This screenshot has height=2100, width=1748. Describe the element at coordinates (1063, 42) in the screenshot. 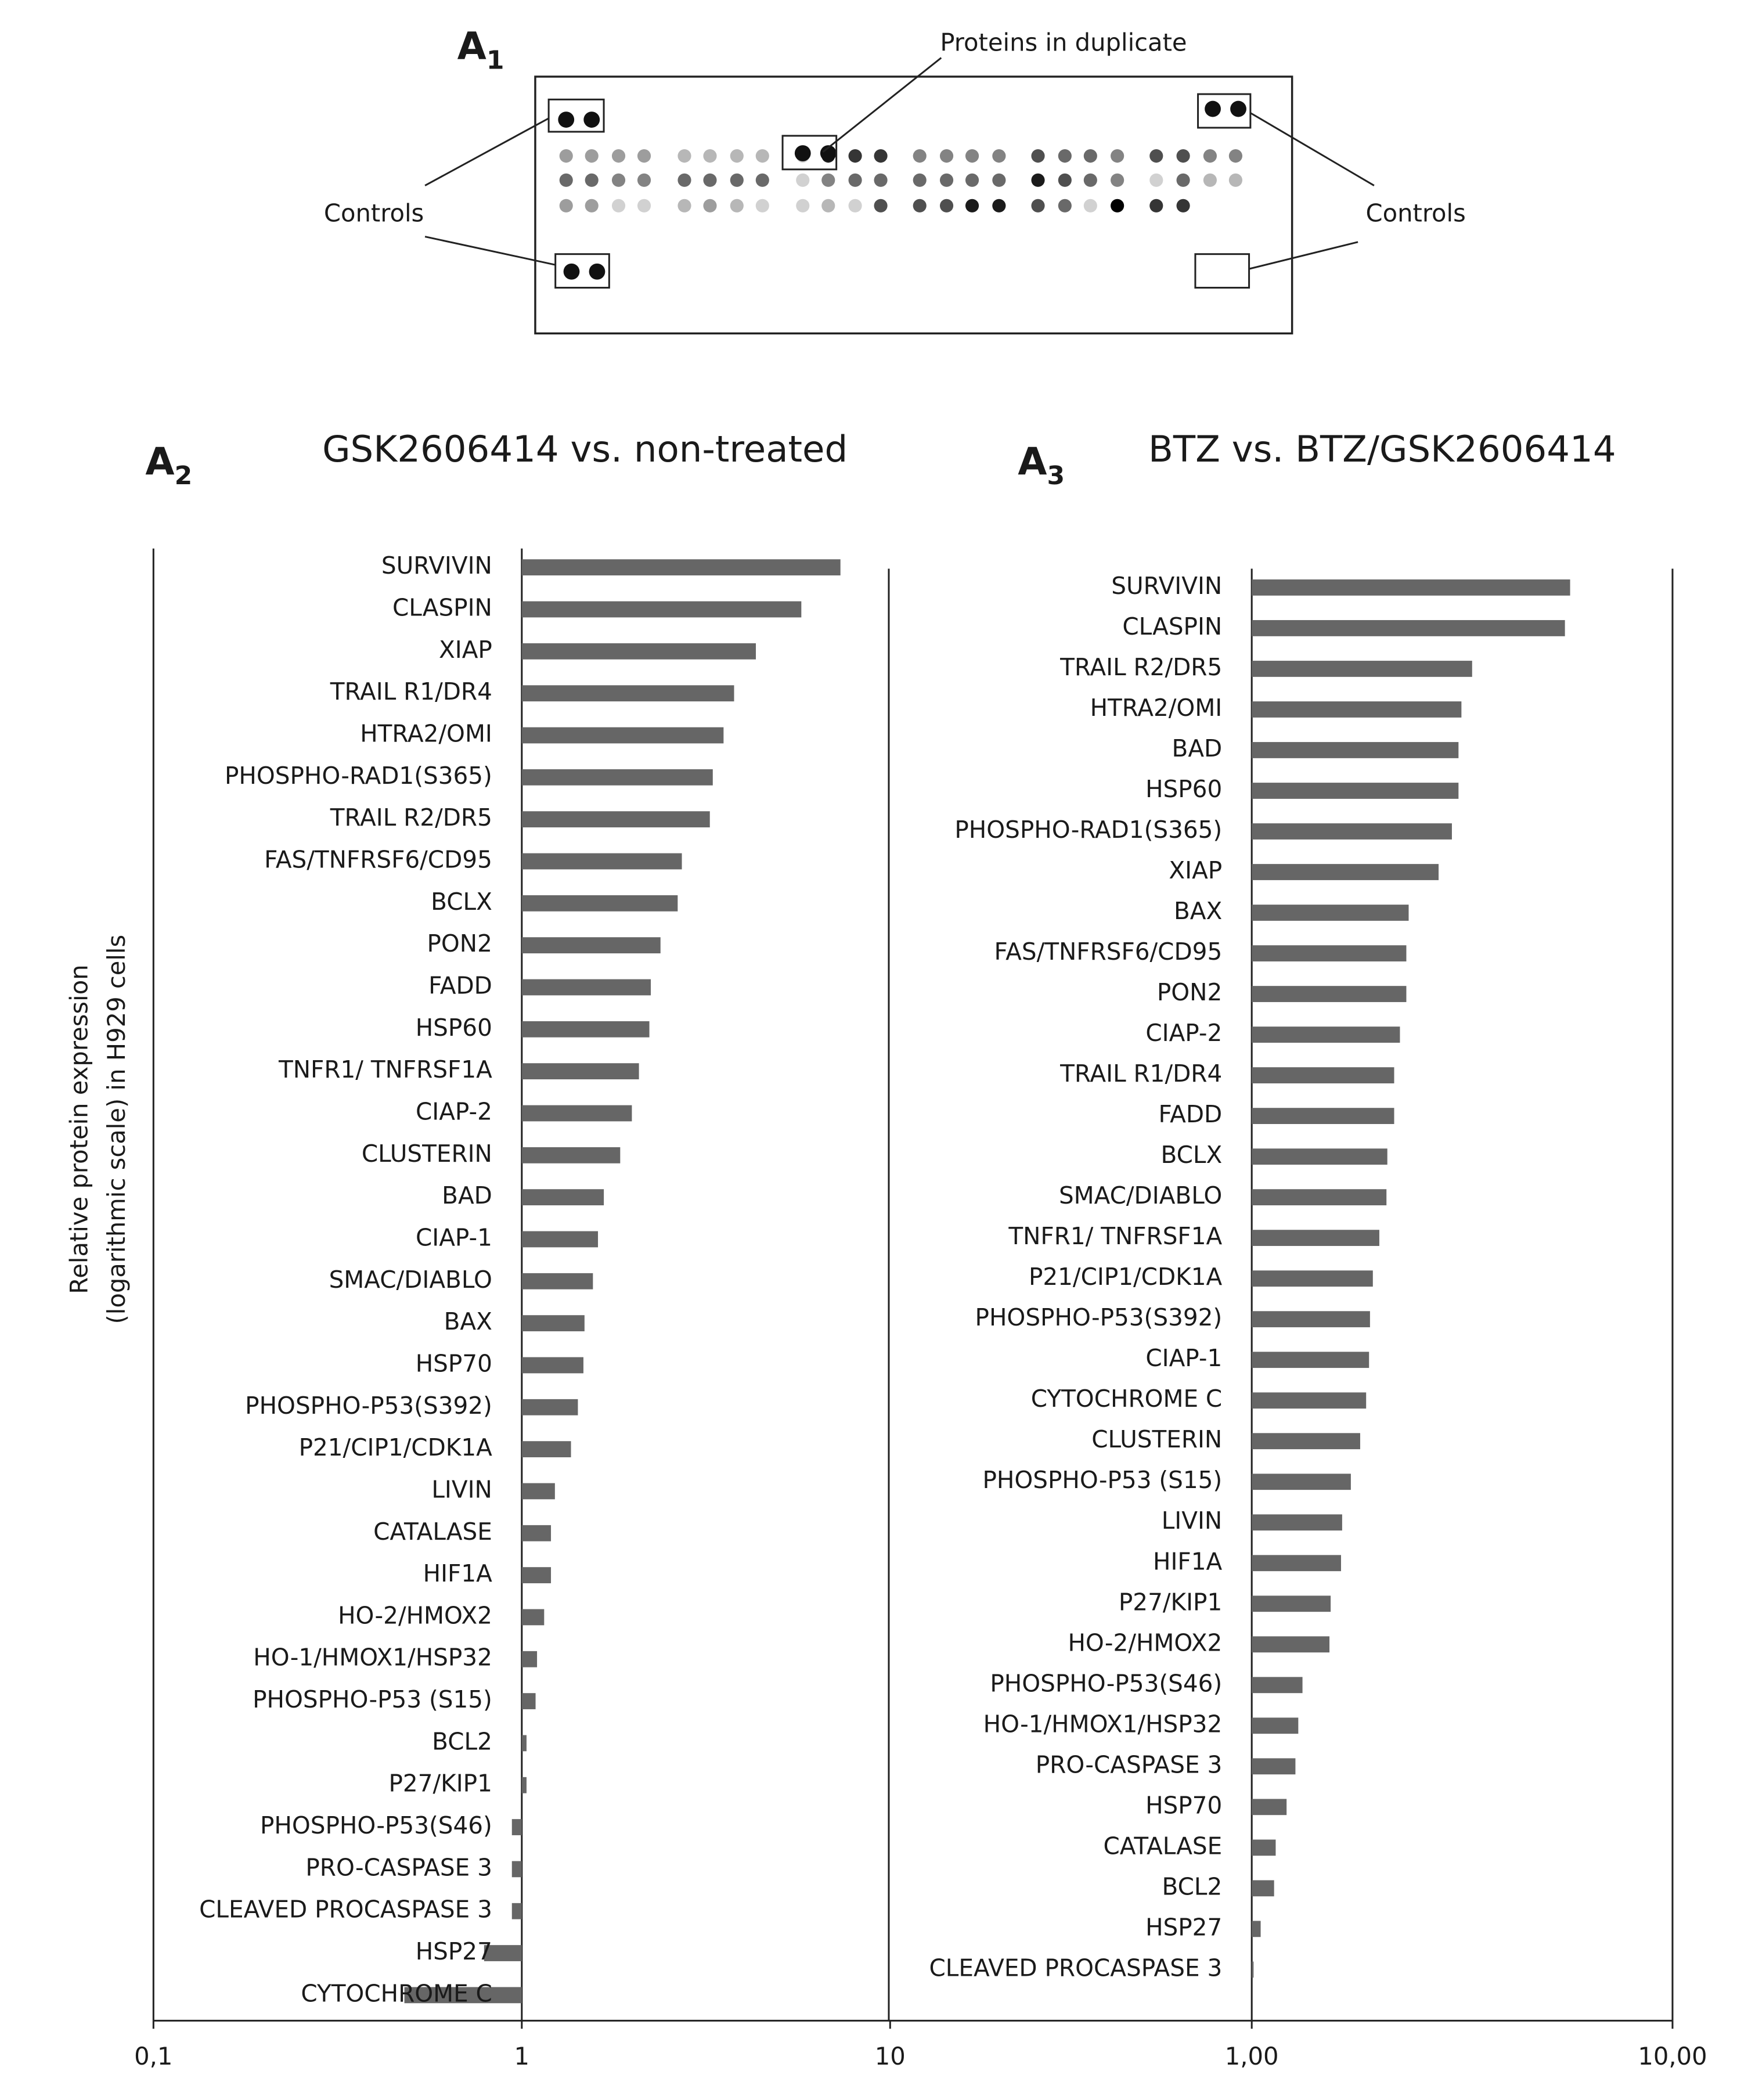

I see `annotation: Proteins in duplicate` at that location.